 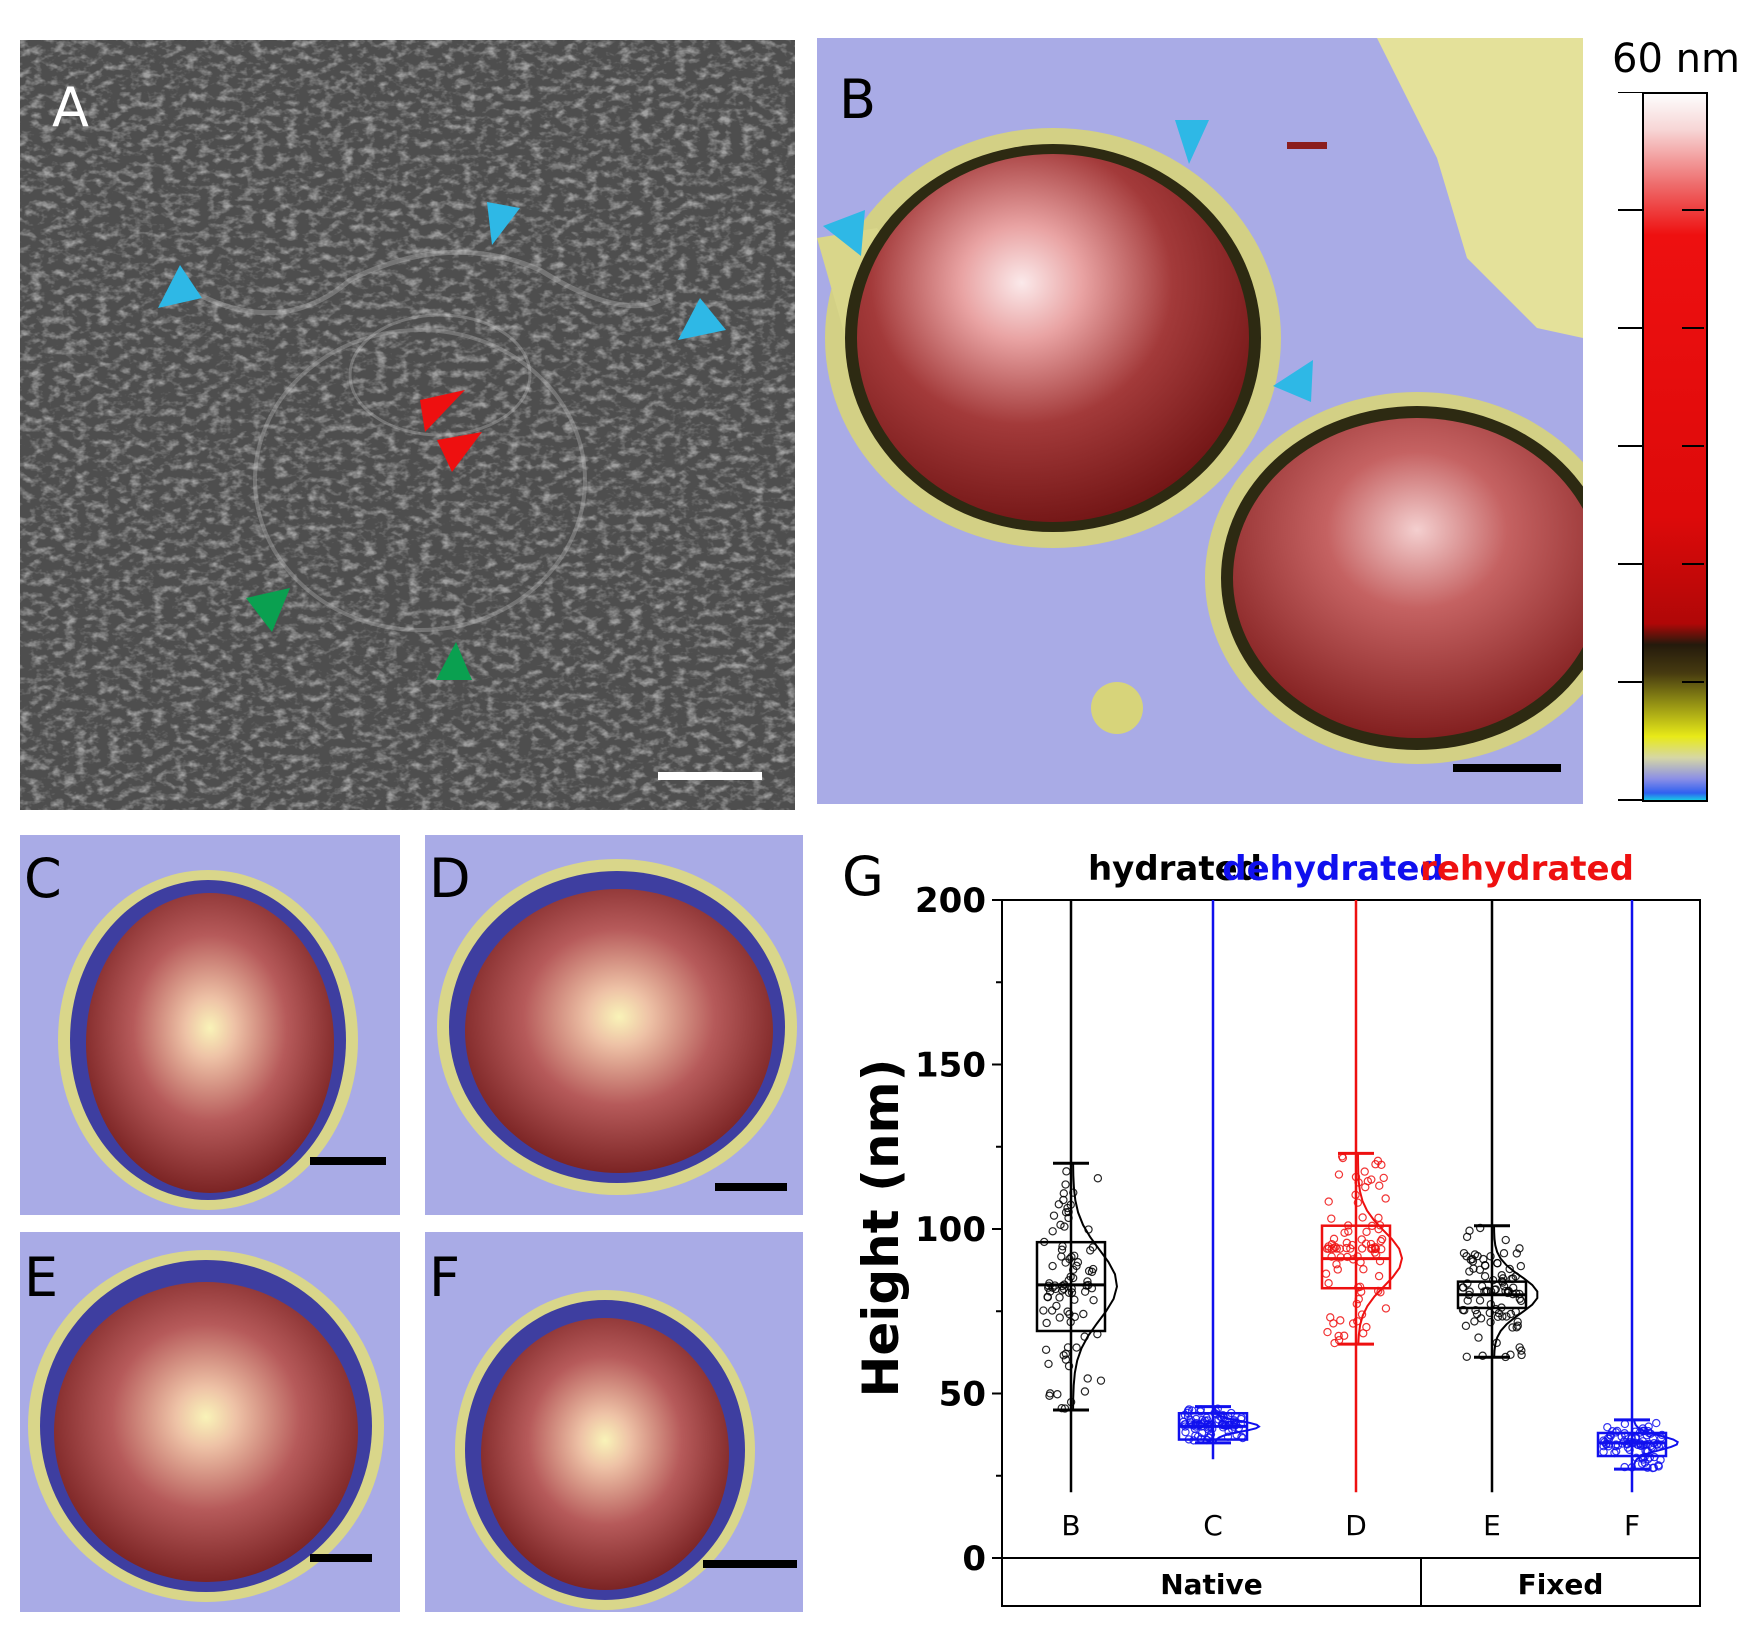 What do you see at coordinates (1211, 1584) in the screenshot?
I see `group-label-native: Native` at bounding box center [1211, 1584].